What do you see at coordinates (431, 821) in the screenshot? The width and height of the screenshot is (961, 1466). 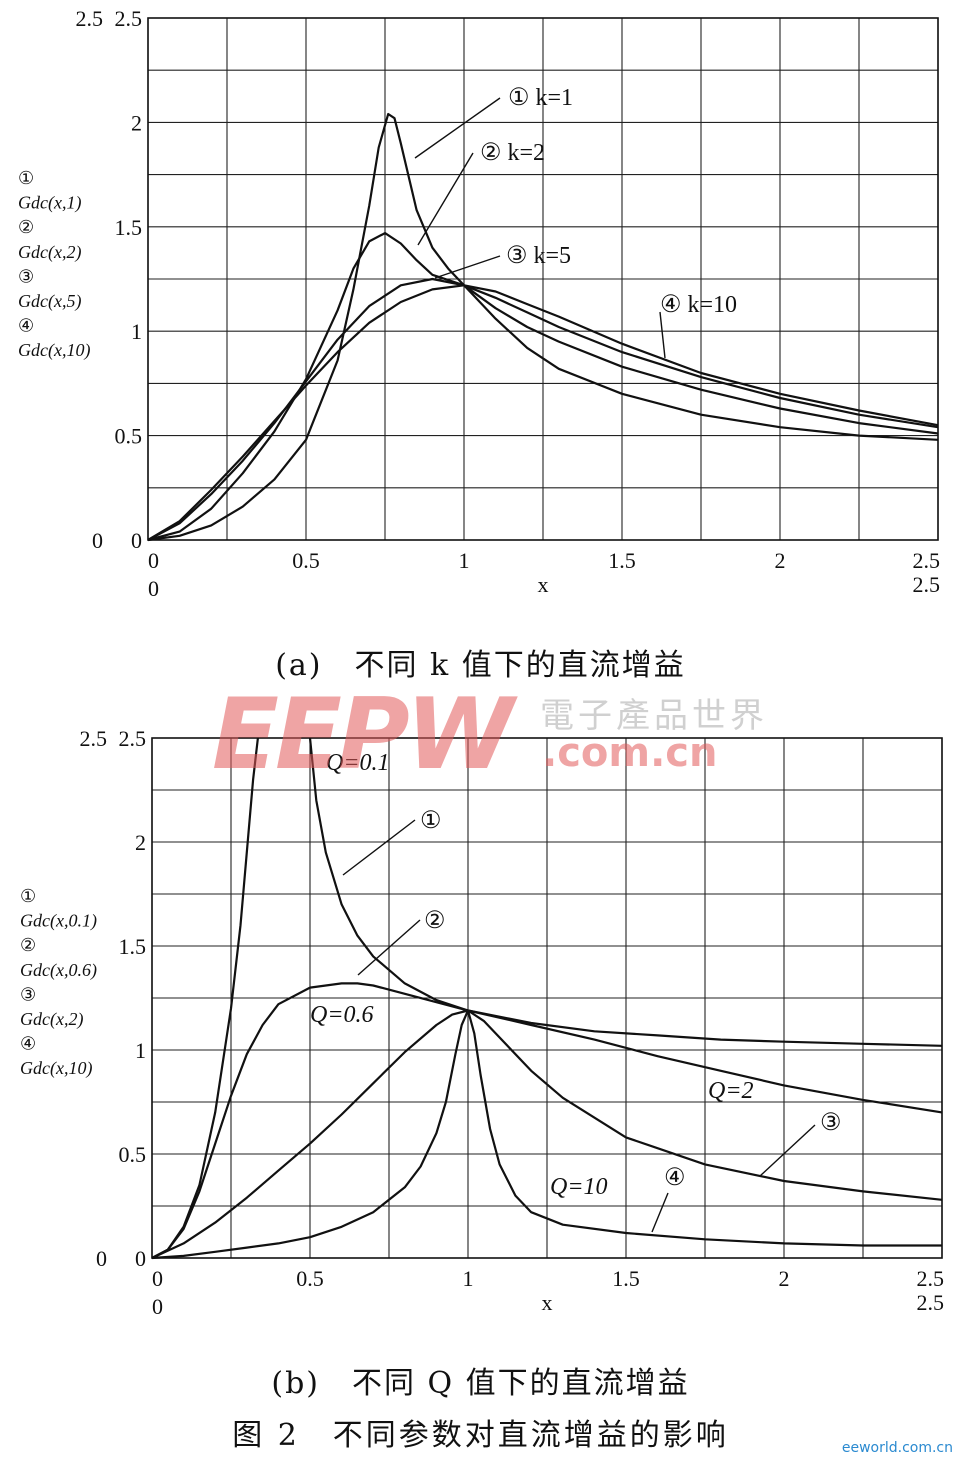 I see `annotation-label: ①` at bounding box center [431, 821].